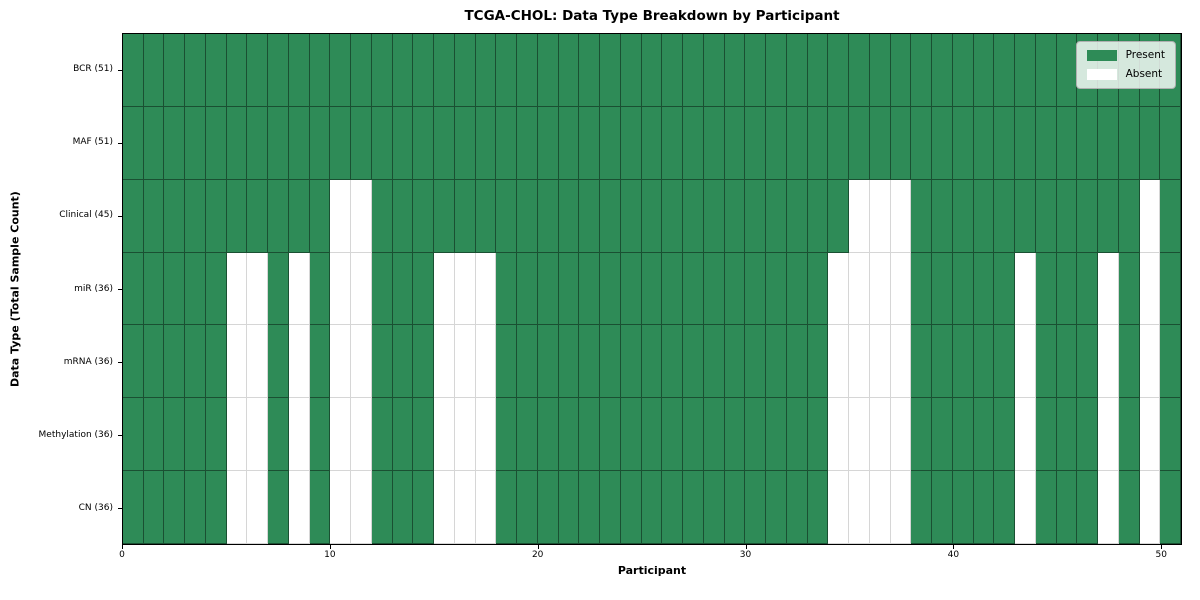  What do you see at coordinates (1125, 65) in the screenshot?
I see `legend: Present Absent` at bounding box center [1125, 65].